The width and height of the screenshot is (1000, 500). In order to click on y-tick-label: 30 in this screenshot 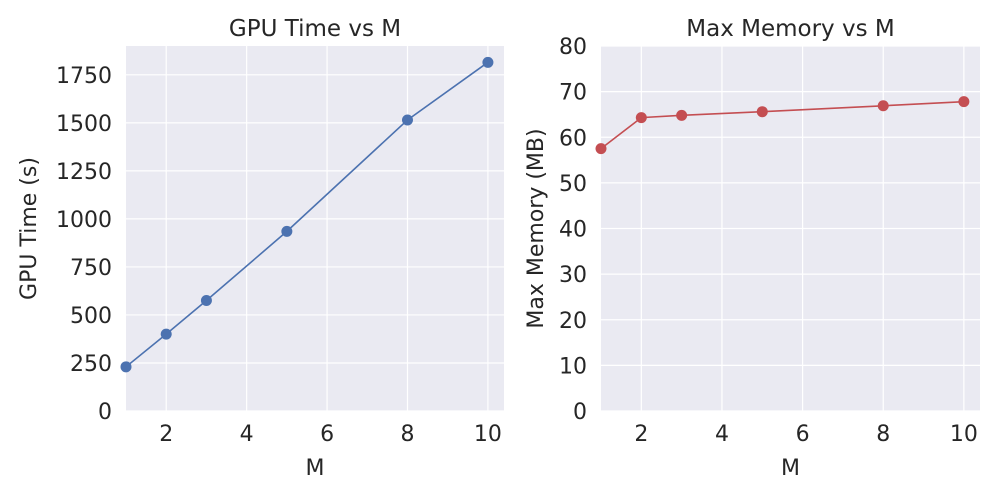, I will do `click(573, 275)`.